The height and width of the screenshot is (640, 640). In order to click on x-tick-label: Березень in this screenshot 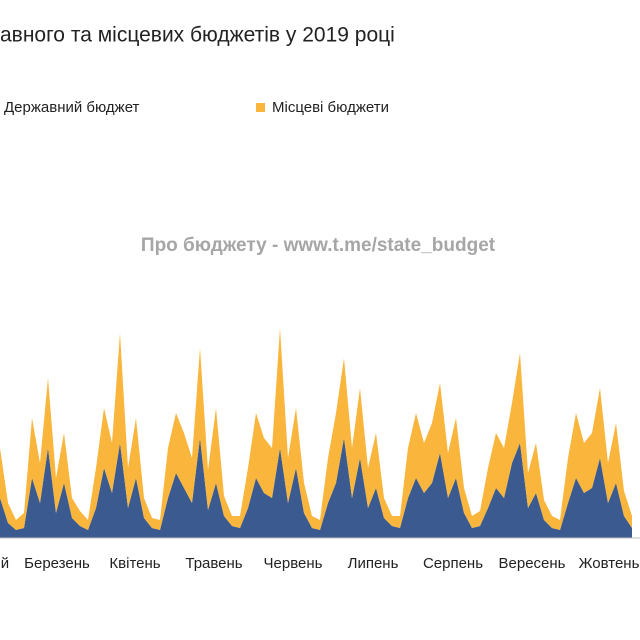, I will do `click(57, 563)`.